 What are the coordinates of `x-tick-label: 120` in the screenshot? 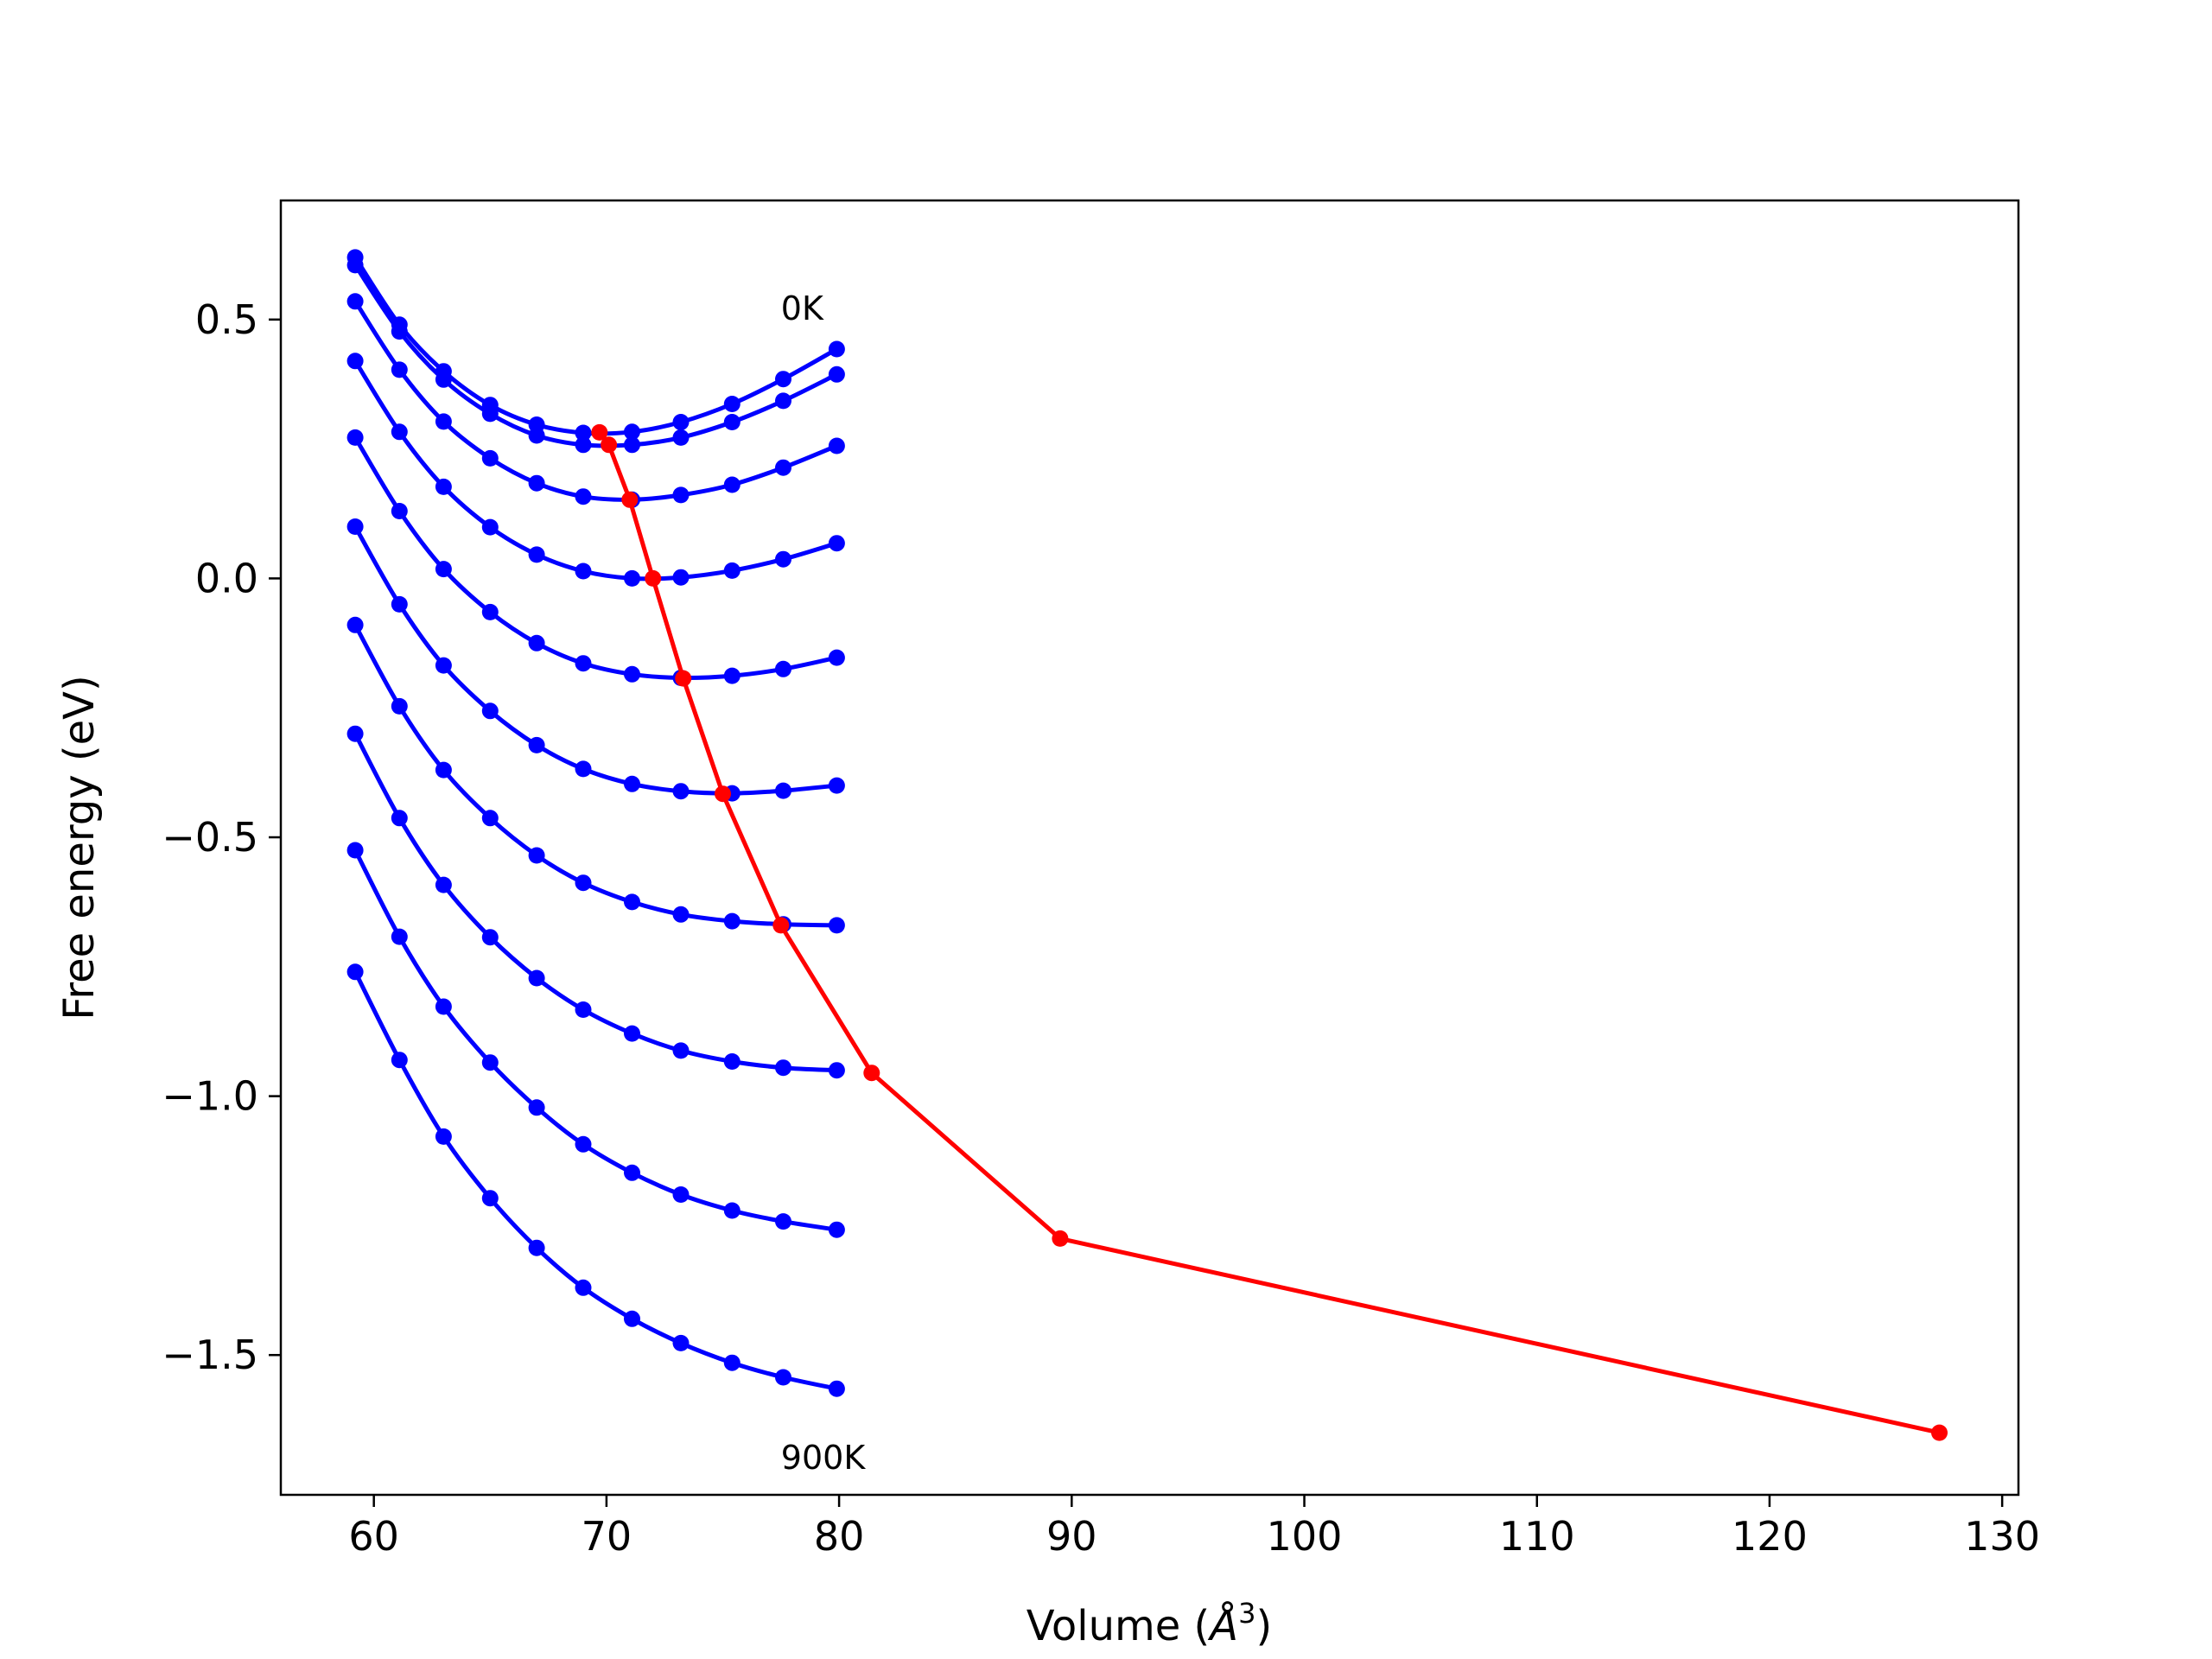 It's located at (1770, 1536).